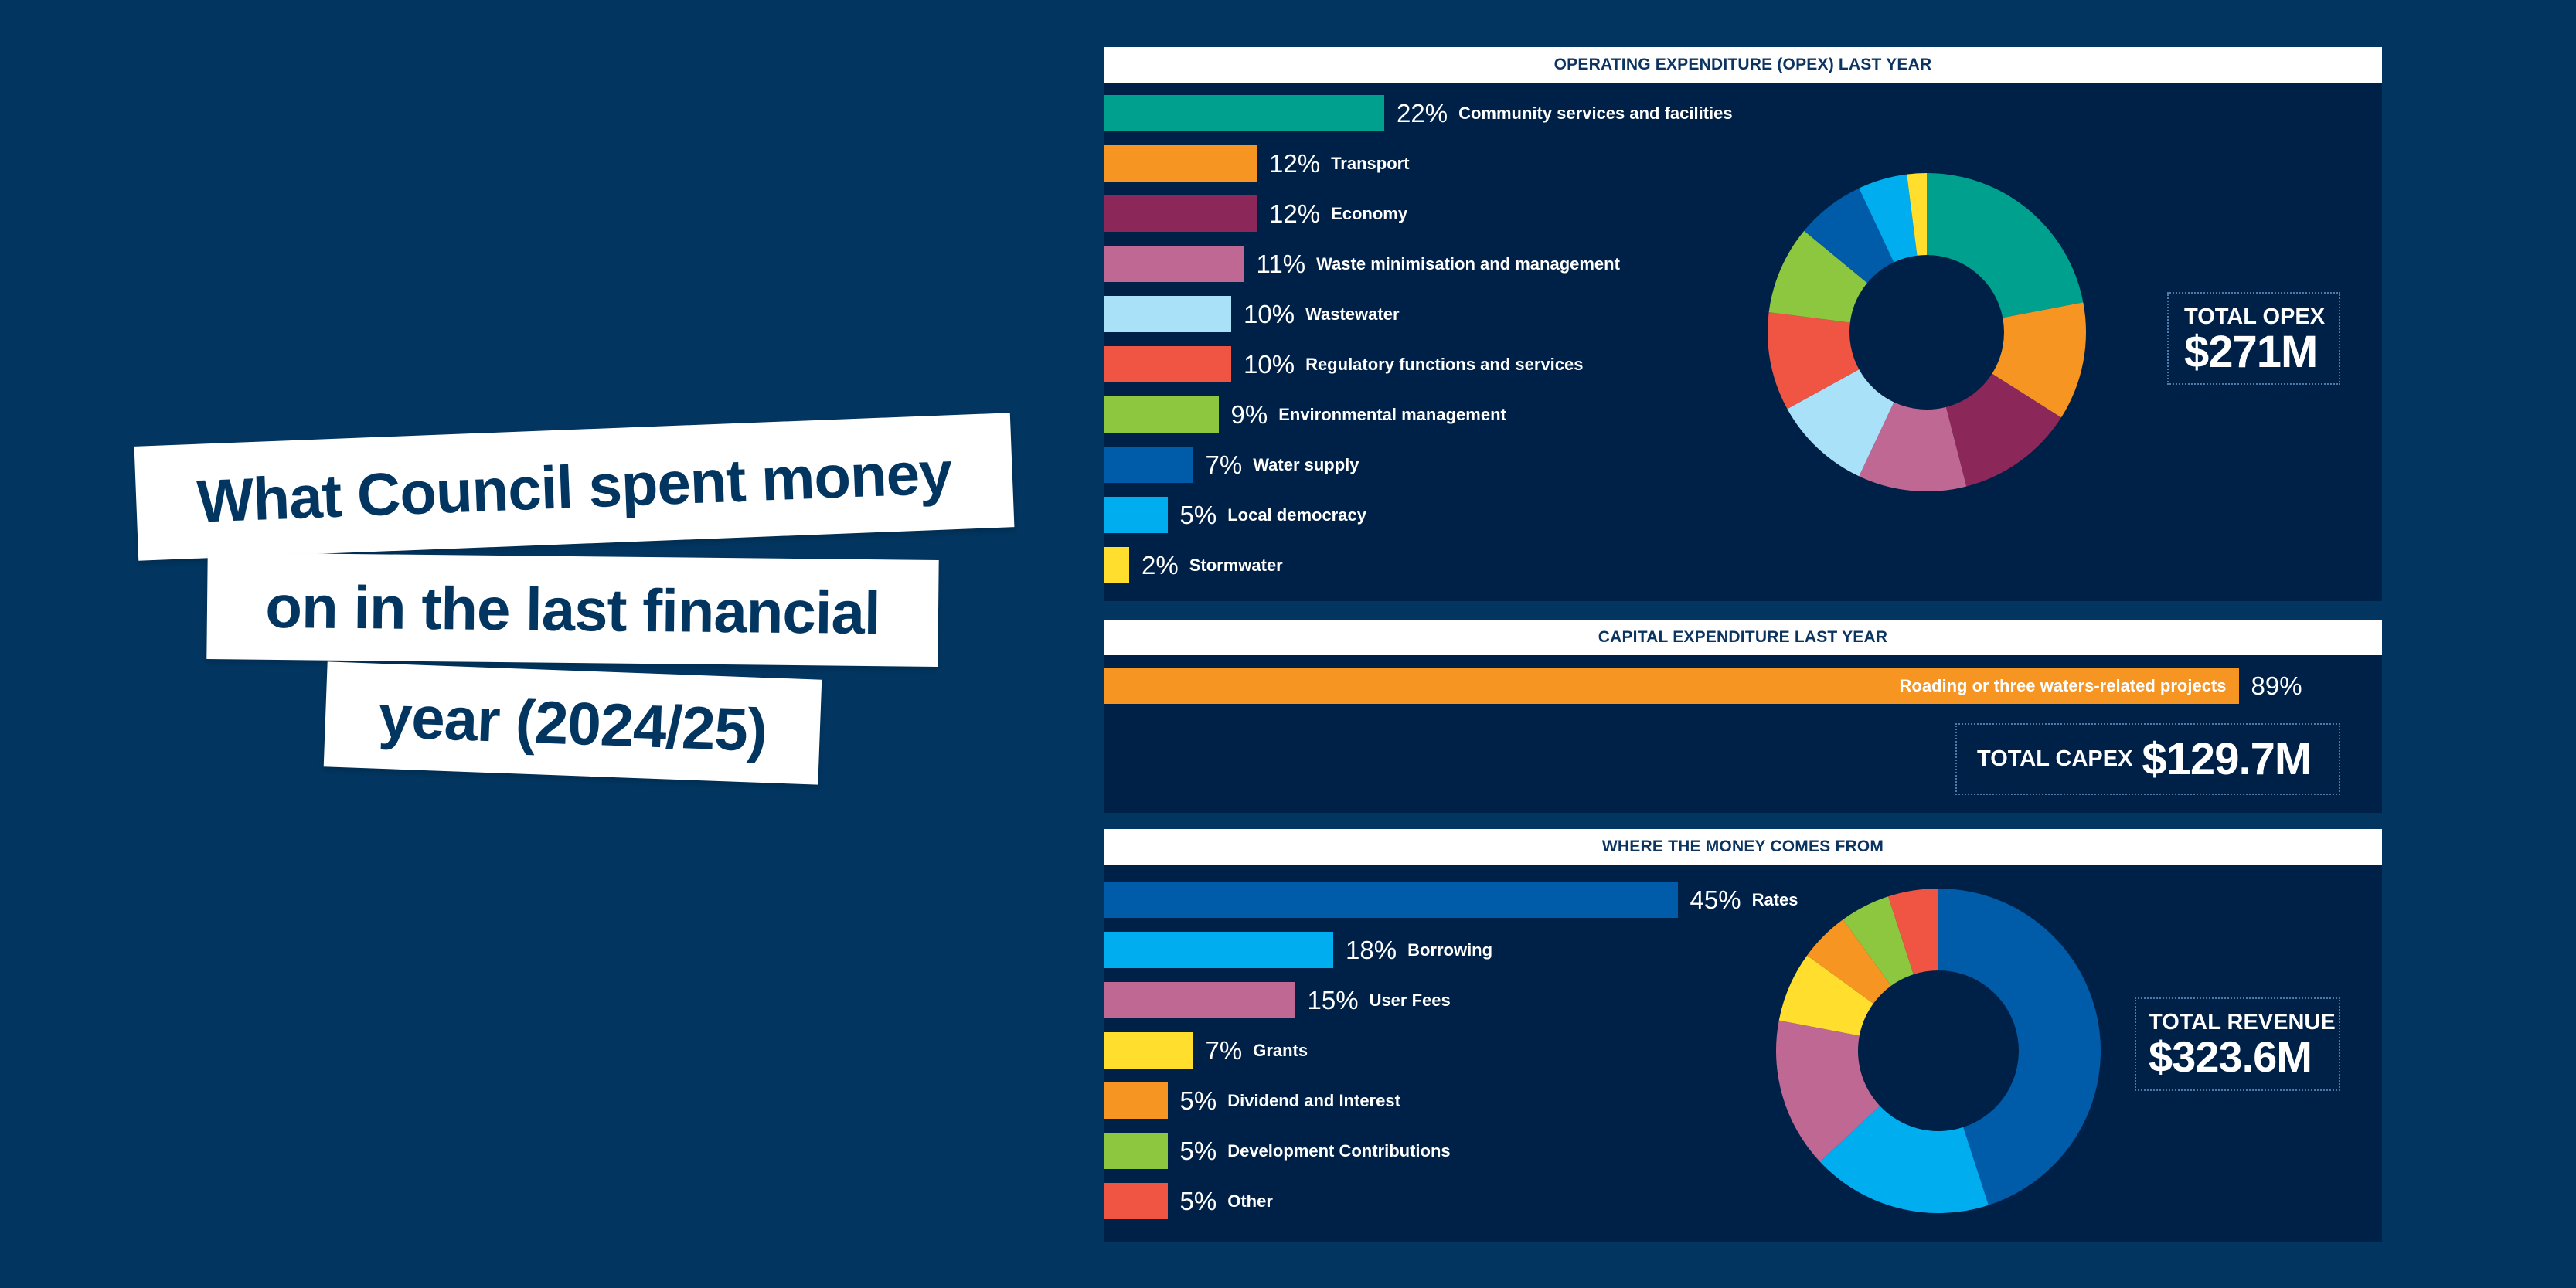  What do you see at coordinates (1775, 899) in the screenshot?
I see `revenue-bar-label: Rates` at bounding box center [1775, 899].